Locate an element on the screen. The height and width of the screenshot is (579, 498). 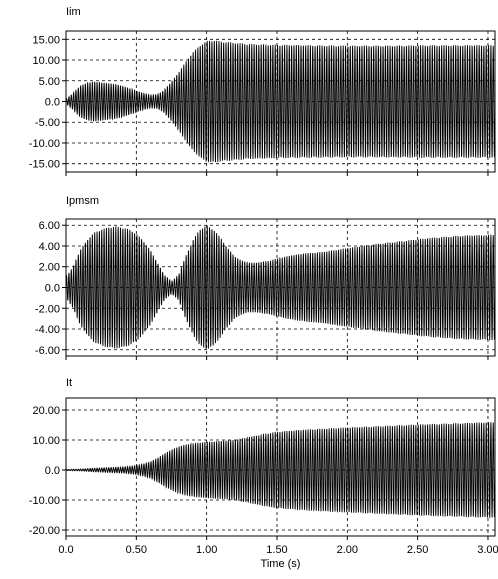
y-tick-label: 5.00 is located at coordinates (49, 82).